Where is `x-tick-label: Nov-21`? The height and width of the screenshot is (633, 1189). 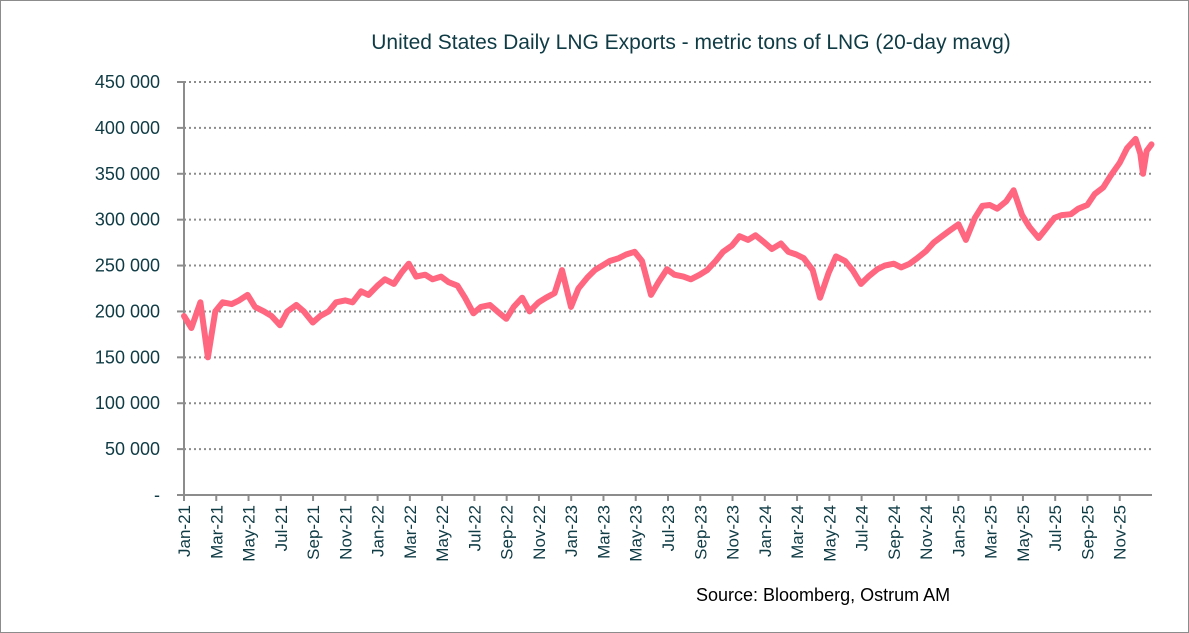 x-tick-label: Nov-21 is located at coordinates (345, 532).